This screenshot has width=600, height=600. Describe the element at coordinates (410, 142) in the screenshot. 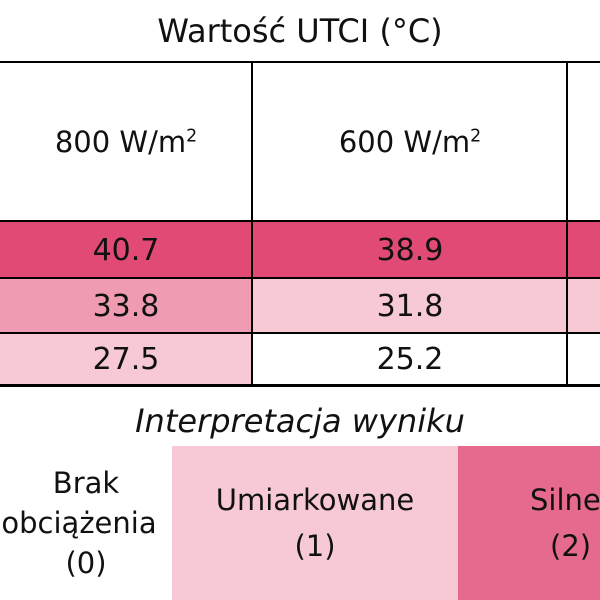

I see `column-header-600: 600 W/m2` at that location.